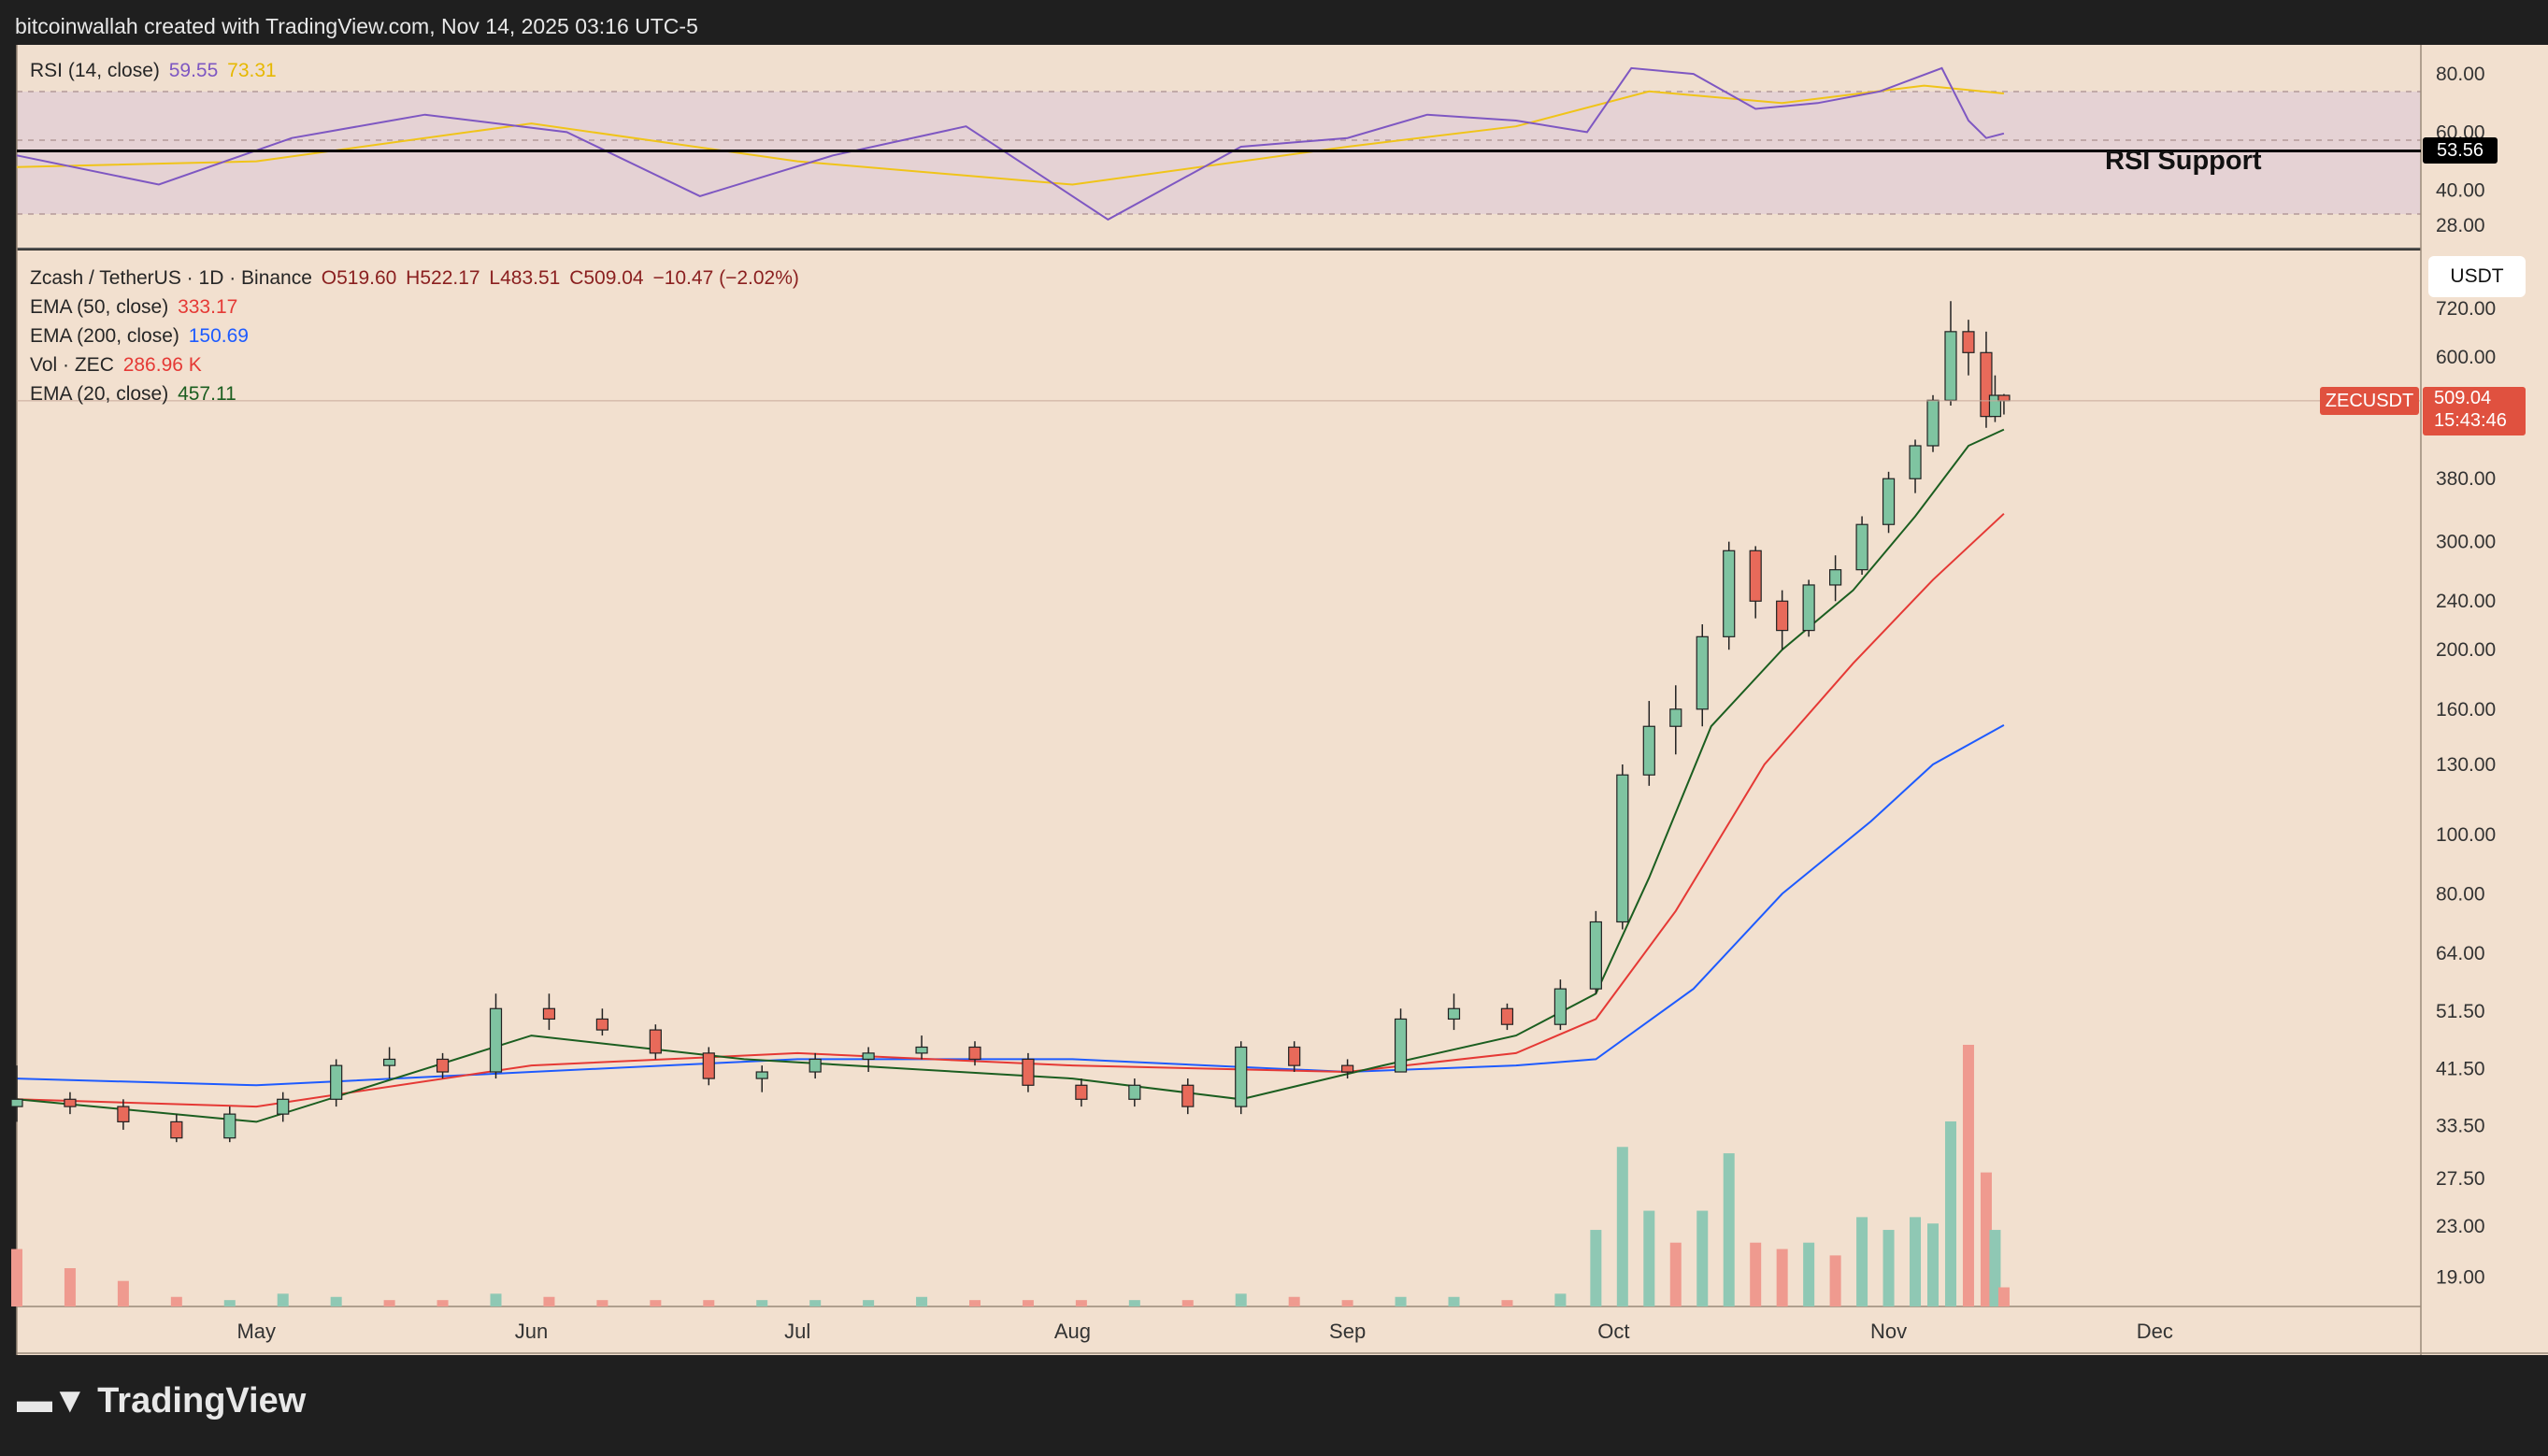 This screenshot has width=2548, height=1456. I want to click on rsi-label: RSI (14, close), so click(95, 70).